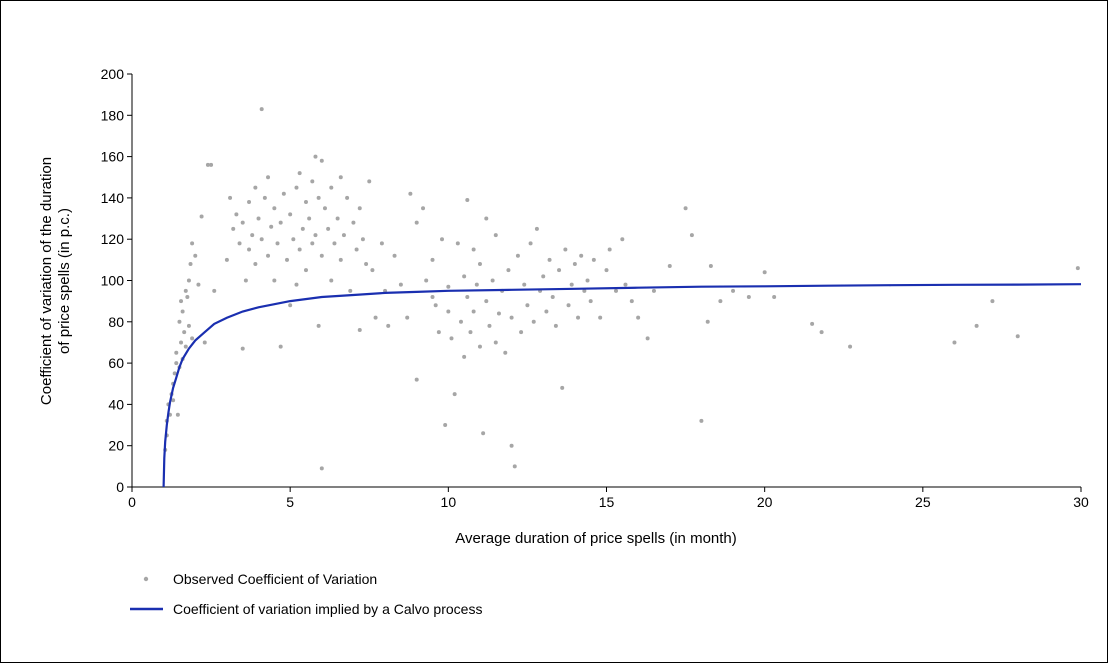  I want to click on y-axis-ticks: 0 20 40 60 80 100 120 140 160 180 200, so click(116, 280).